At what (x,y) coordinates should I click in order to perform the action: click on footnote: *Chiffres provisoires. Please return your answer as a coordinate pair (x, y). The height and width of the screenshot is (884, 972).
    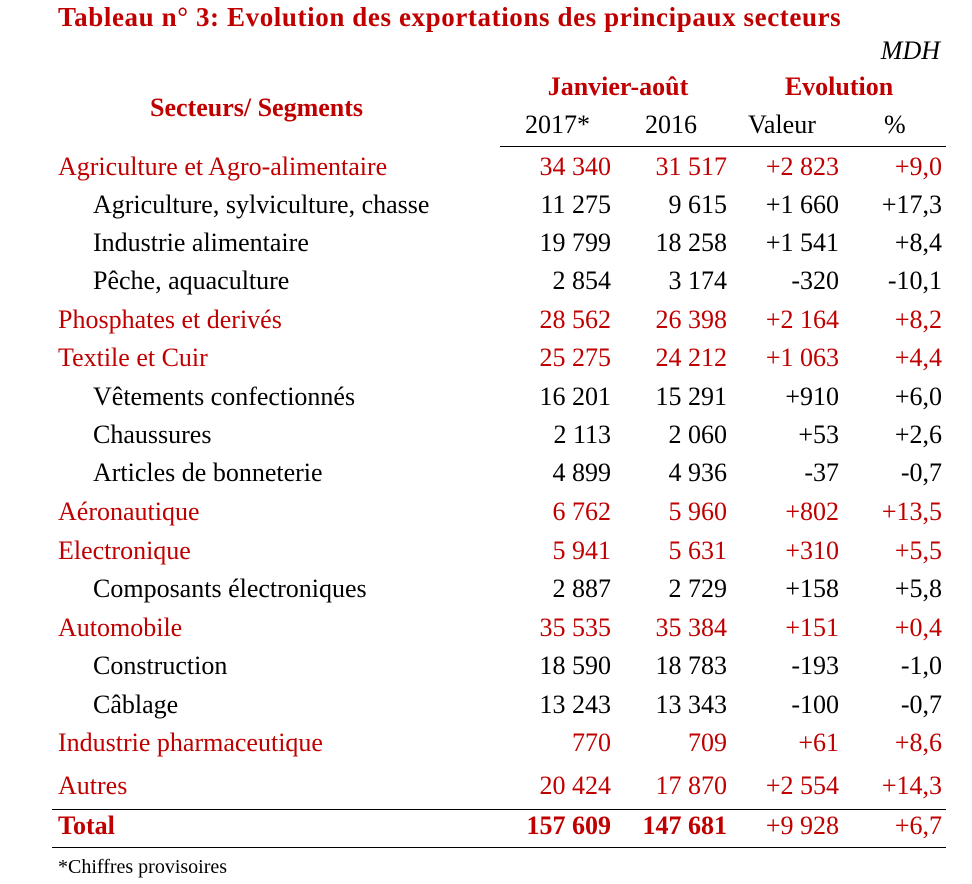
    Looking at the image, I should click on (143, 867).